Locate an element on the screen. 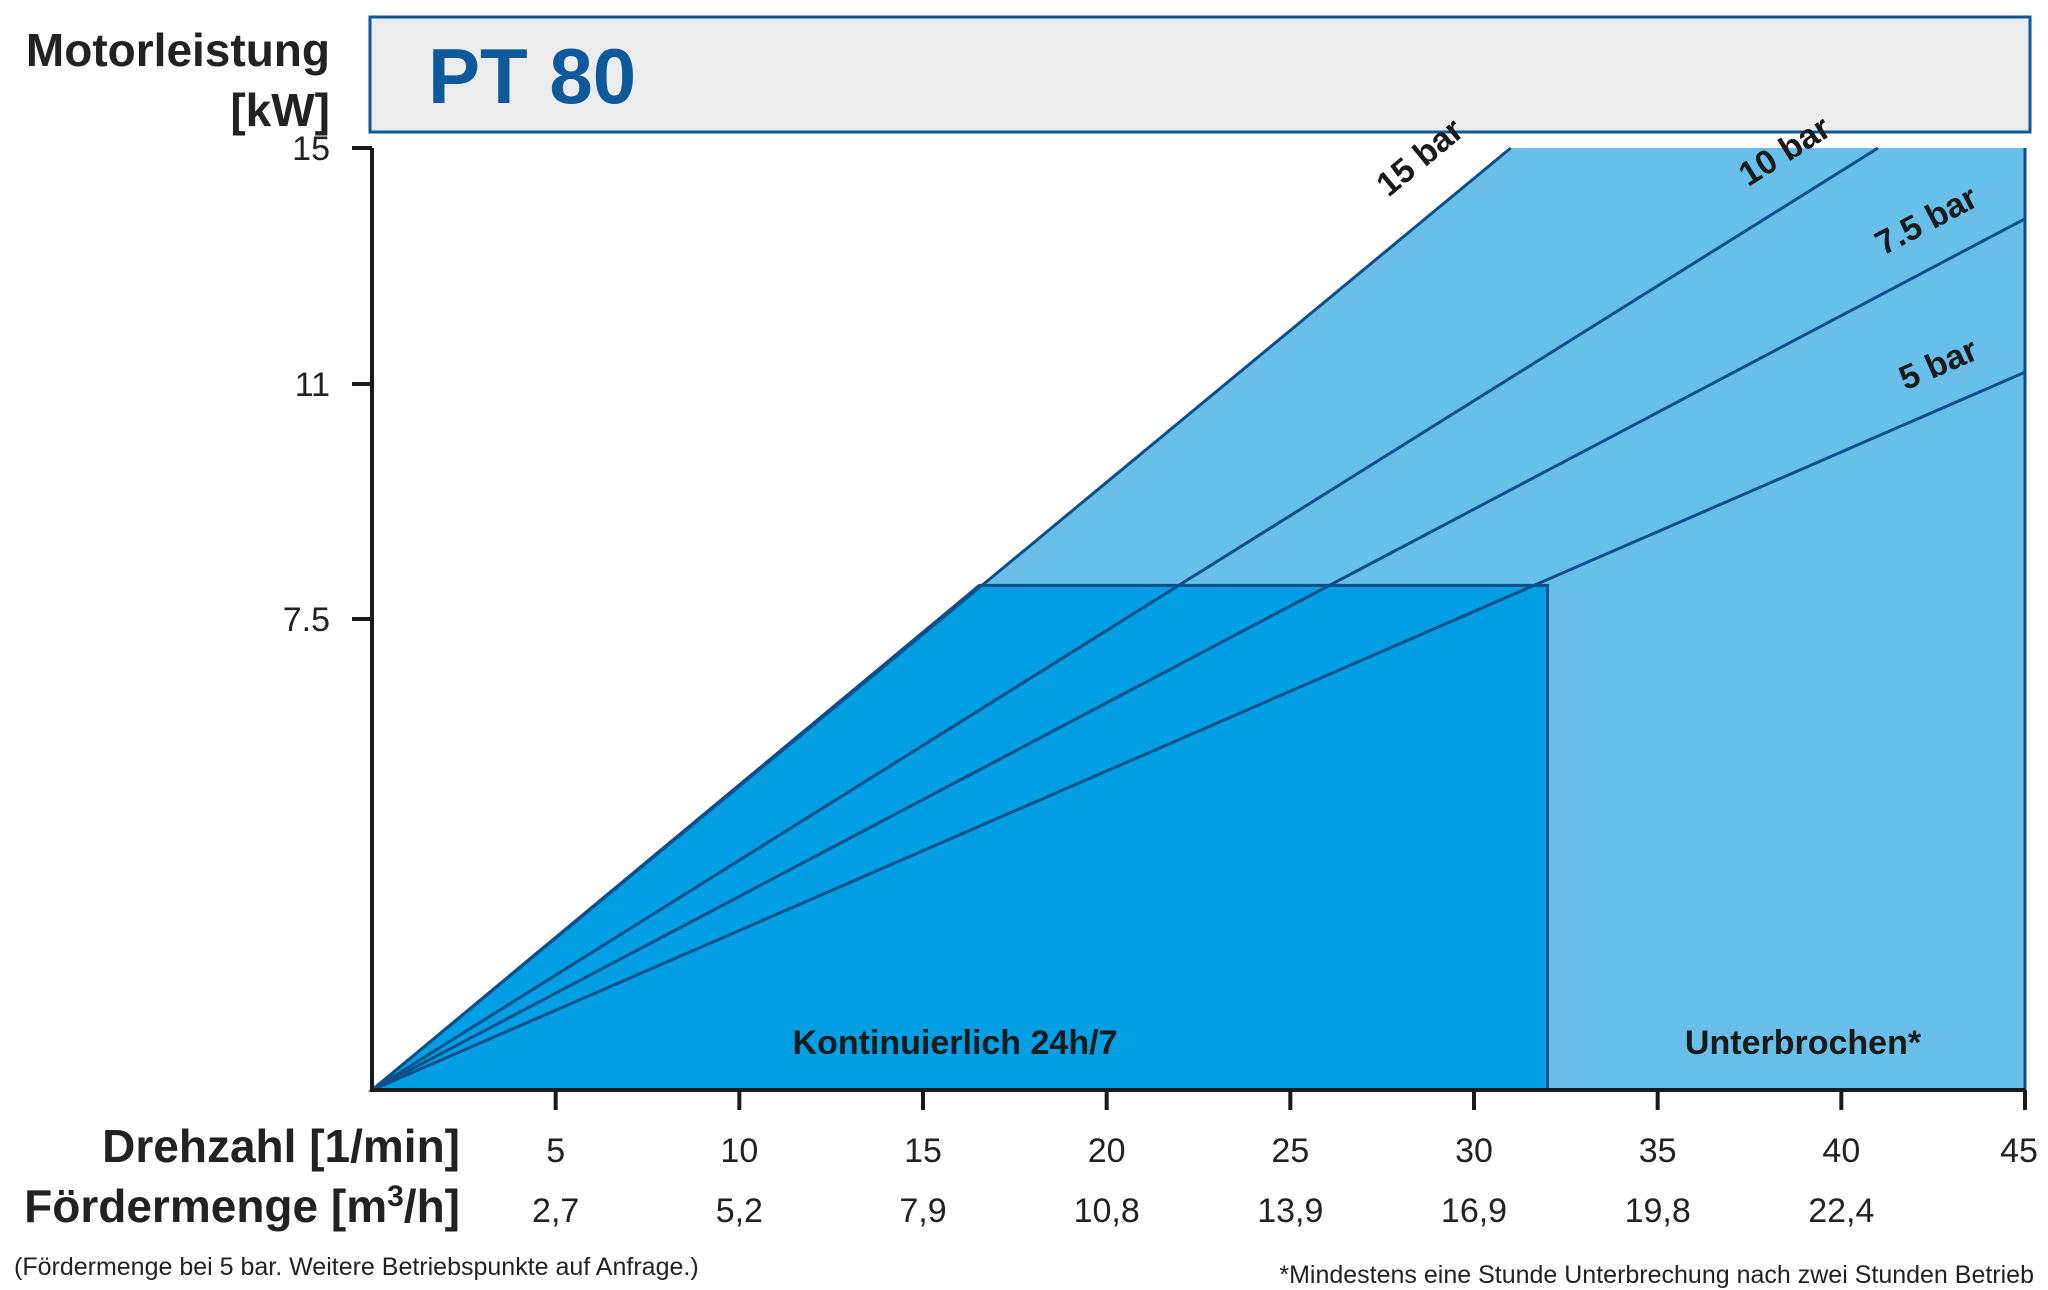 The height and width of the screenshot is (1290, 2048). x-tick-label-flow: 13,9 is located at coordinates (1290, 1211).